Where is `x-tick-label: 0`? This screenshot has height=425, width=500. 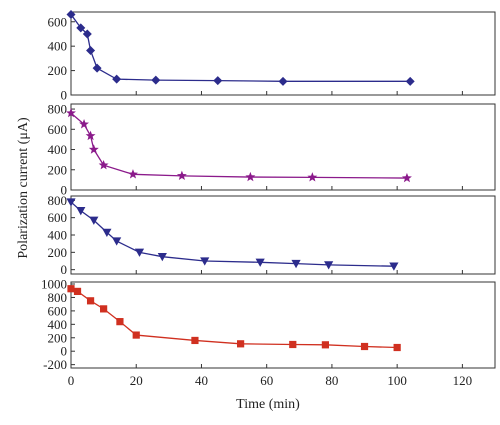 x-tick-label: 0 is located at coordinates (71, 380).